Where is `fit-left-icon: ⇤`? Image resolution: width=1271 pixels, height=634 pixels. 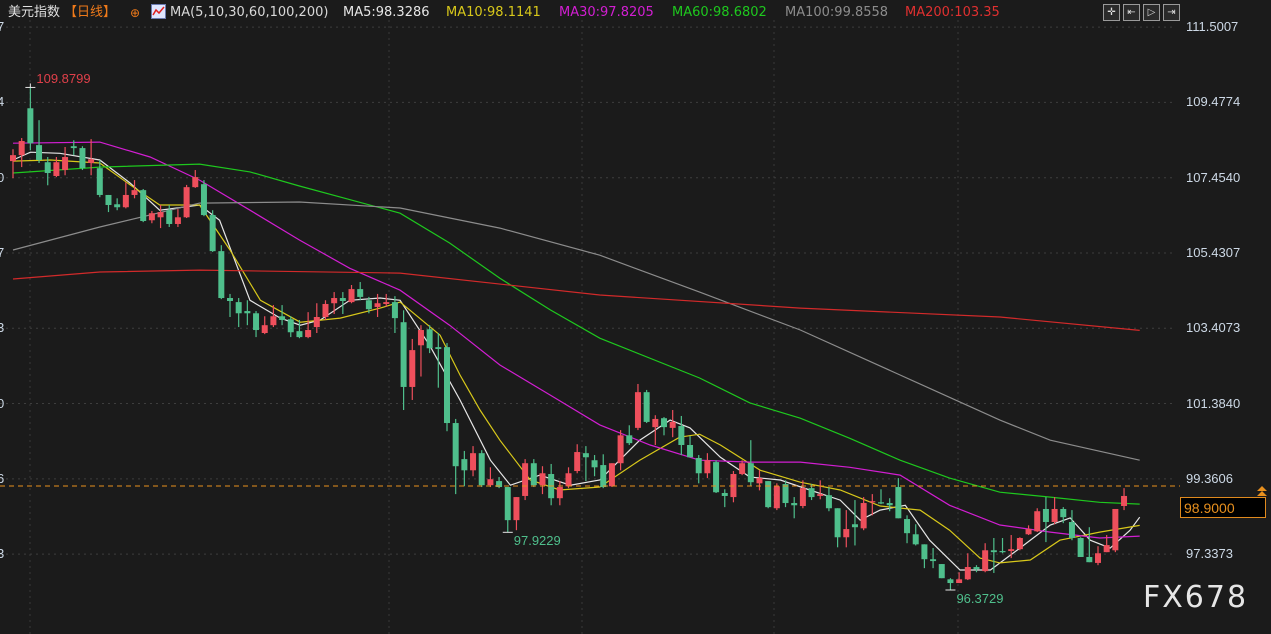 fit-left-icon: ⇤ is located at coordinates (1131, 12).